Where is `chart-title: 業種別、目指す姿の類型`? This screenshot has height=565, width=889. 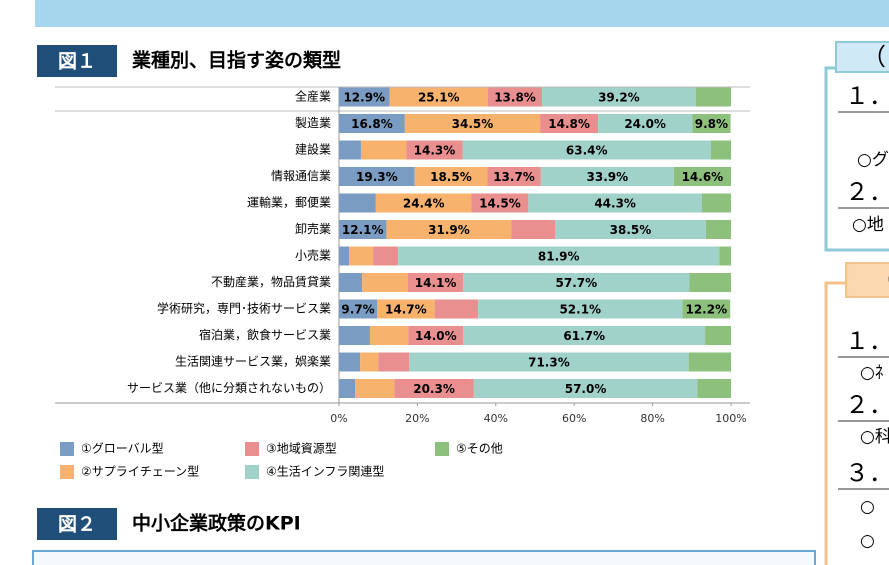
chart-title: 業種別、目指す姿の類型 is located at coordinates (236, 60).